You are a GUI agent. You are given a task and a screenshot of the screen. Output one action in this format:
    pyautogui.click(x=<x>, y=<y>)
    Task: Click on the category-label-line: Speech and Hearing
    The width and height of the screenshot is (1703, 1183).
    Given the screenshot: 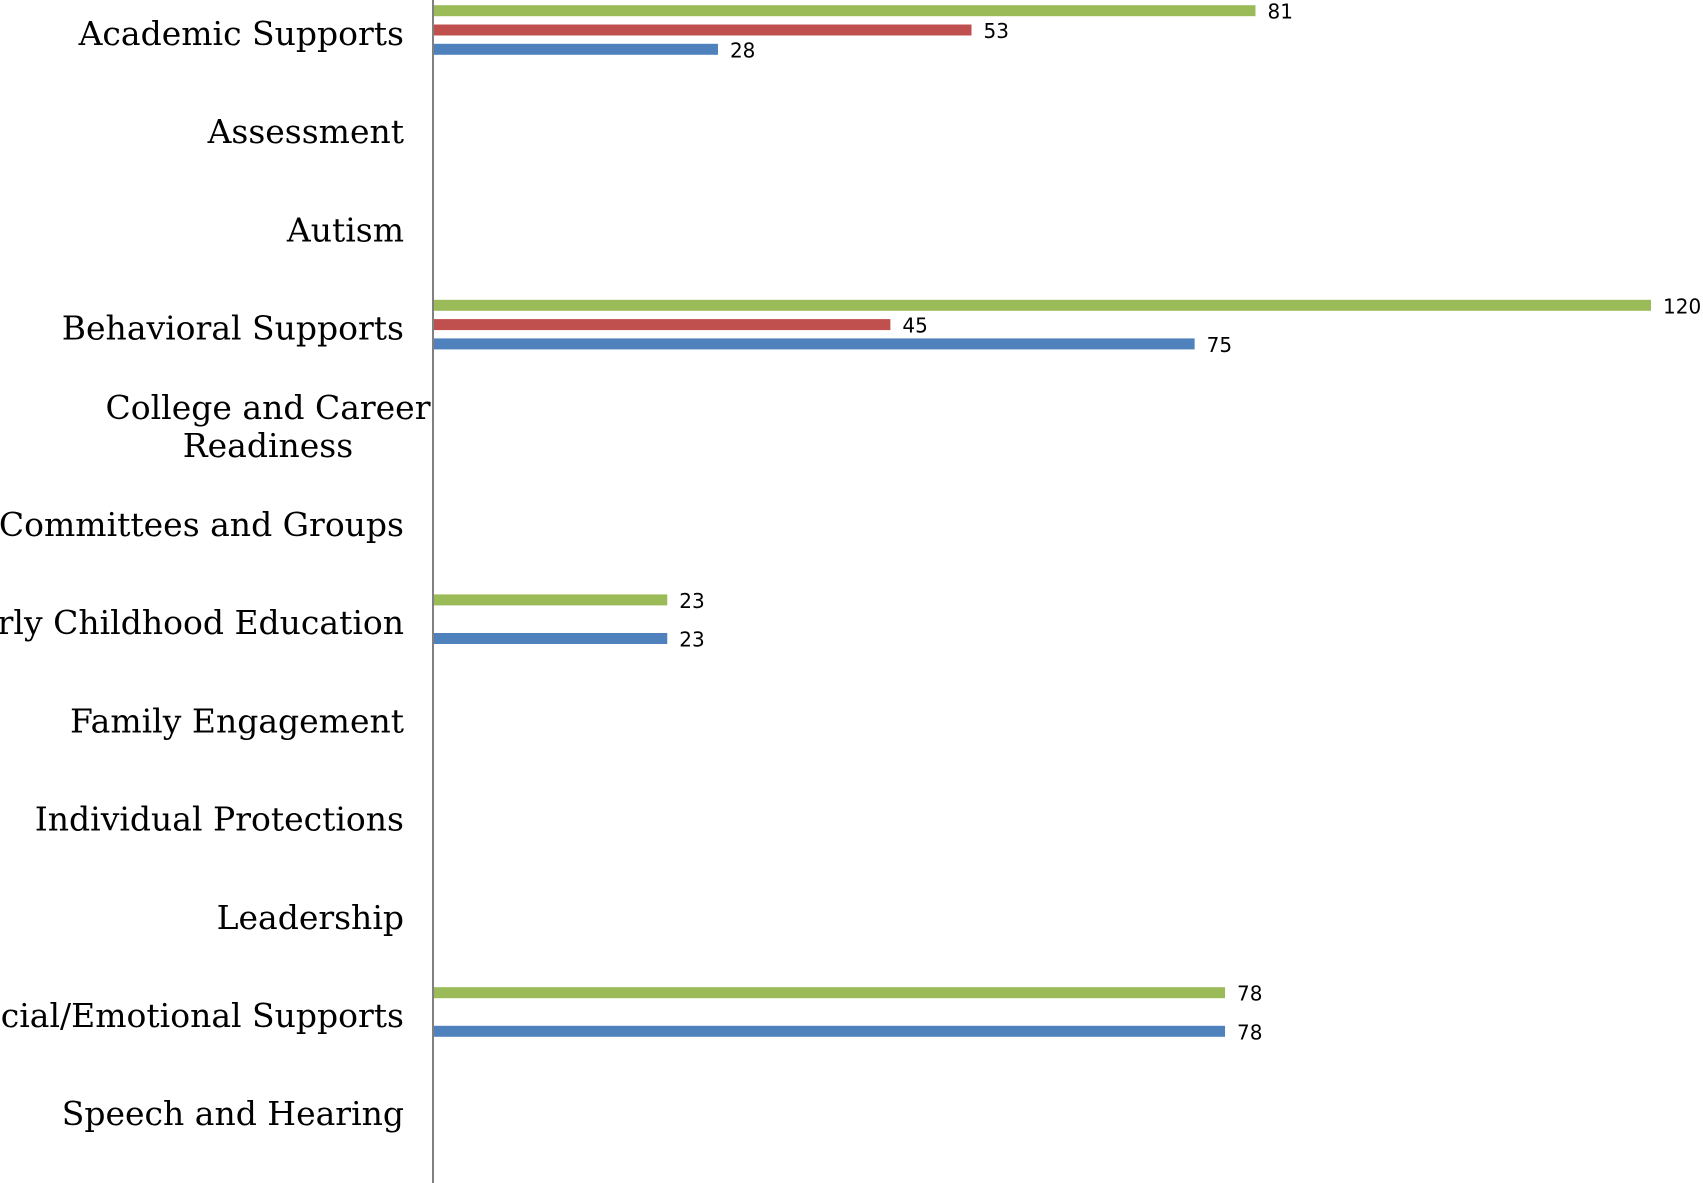 What is the action you would take?
    pyautogui.click(x=233, y=1113)
    